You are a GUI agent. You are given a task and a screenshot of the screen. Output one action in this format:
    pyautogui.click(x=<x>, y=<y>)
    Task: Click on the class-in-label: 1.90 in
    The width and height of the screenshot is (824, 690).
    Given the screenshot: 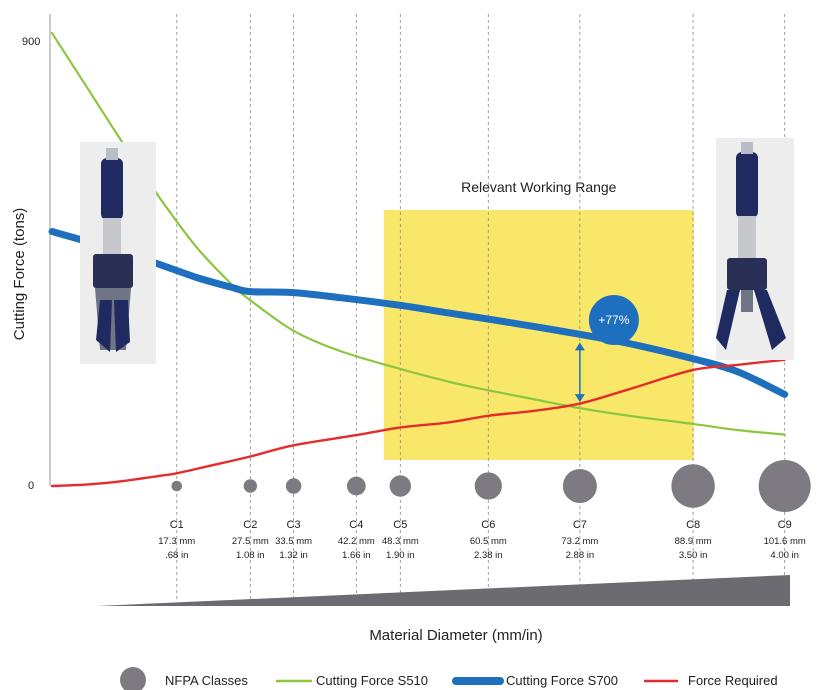 What is the action you would take?
    pyautogui.click(x=400, y=555)
    